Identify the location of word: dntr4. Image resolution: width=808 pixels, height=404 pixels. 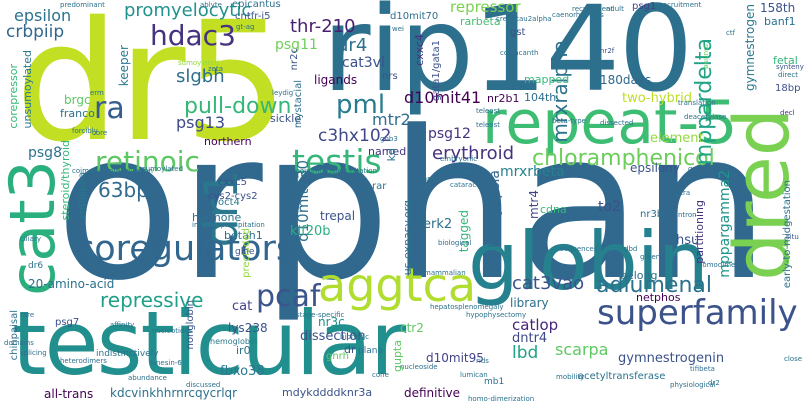
(530, 338).